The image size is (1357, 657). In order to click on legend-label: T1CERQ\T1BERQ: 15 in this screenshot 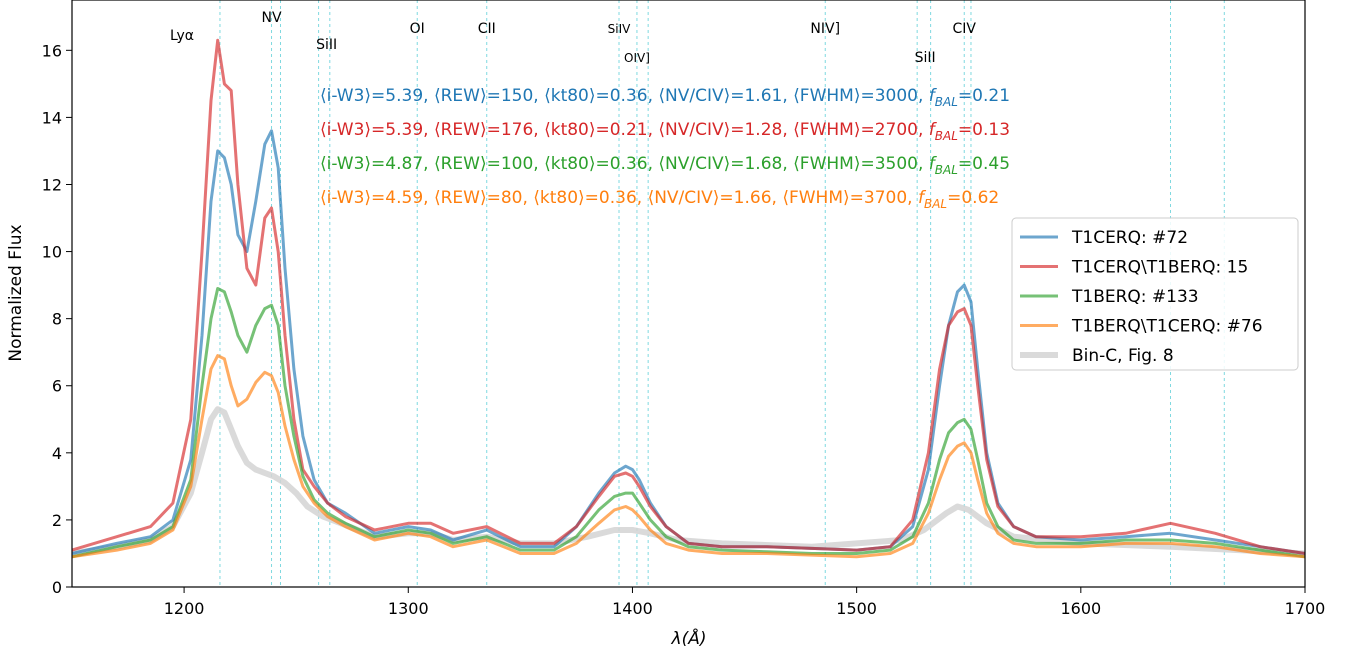, I will do `click(1159, 268)`.